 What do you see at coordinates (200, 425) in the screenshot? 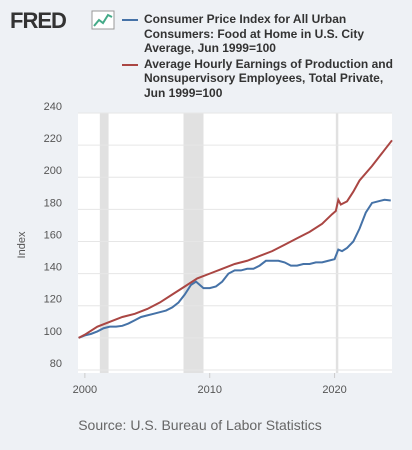
I see `source: Source: U.S. Bureau of Labor Statistics` at bounding box center [200, 425].